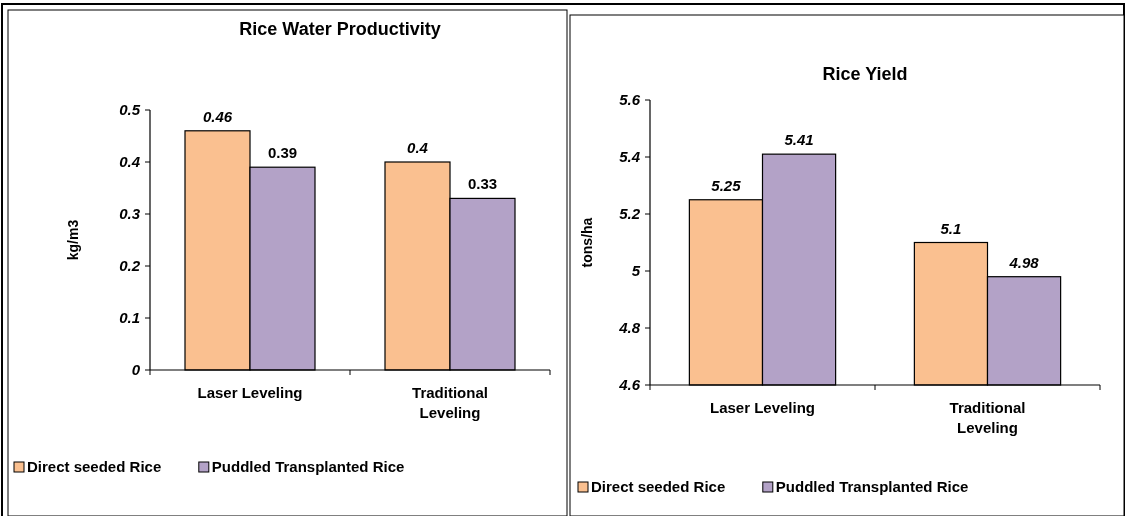  What do you see at coordinates (130, 162) in the screenshot?
I see `y-tick-label: 0.4` at bounding box center [130, 162].